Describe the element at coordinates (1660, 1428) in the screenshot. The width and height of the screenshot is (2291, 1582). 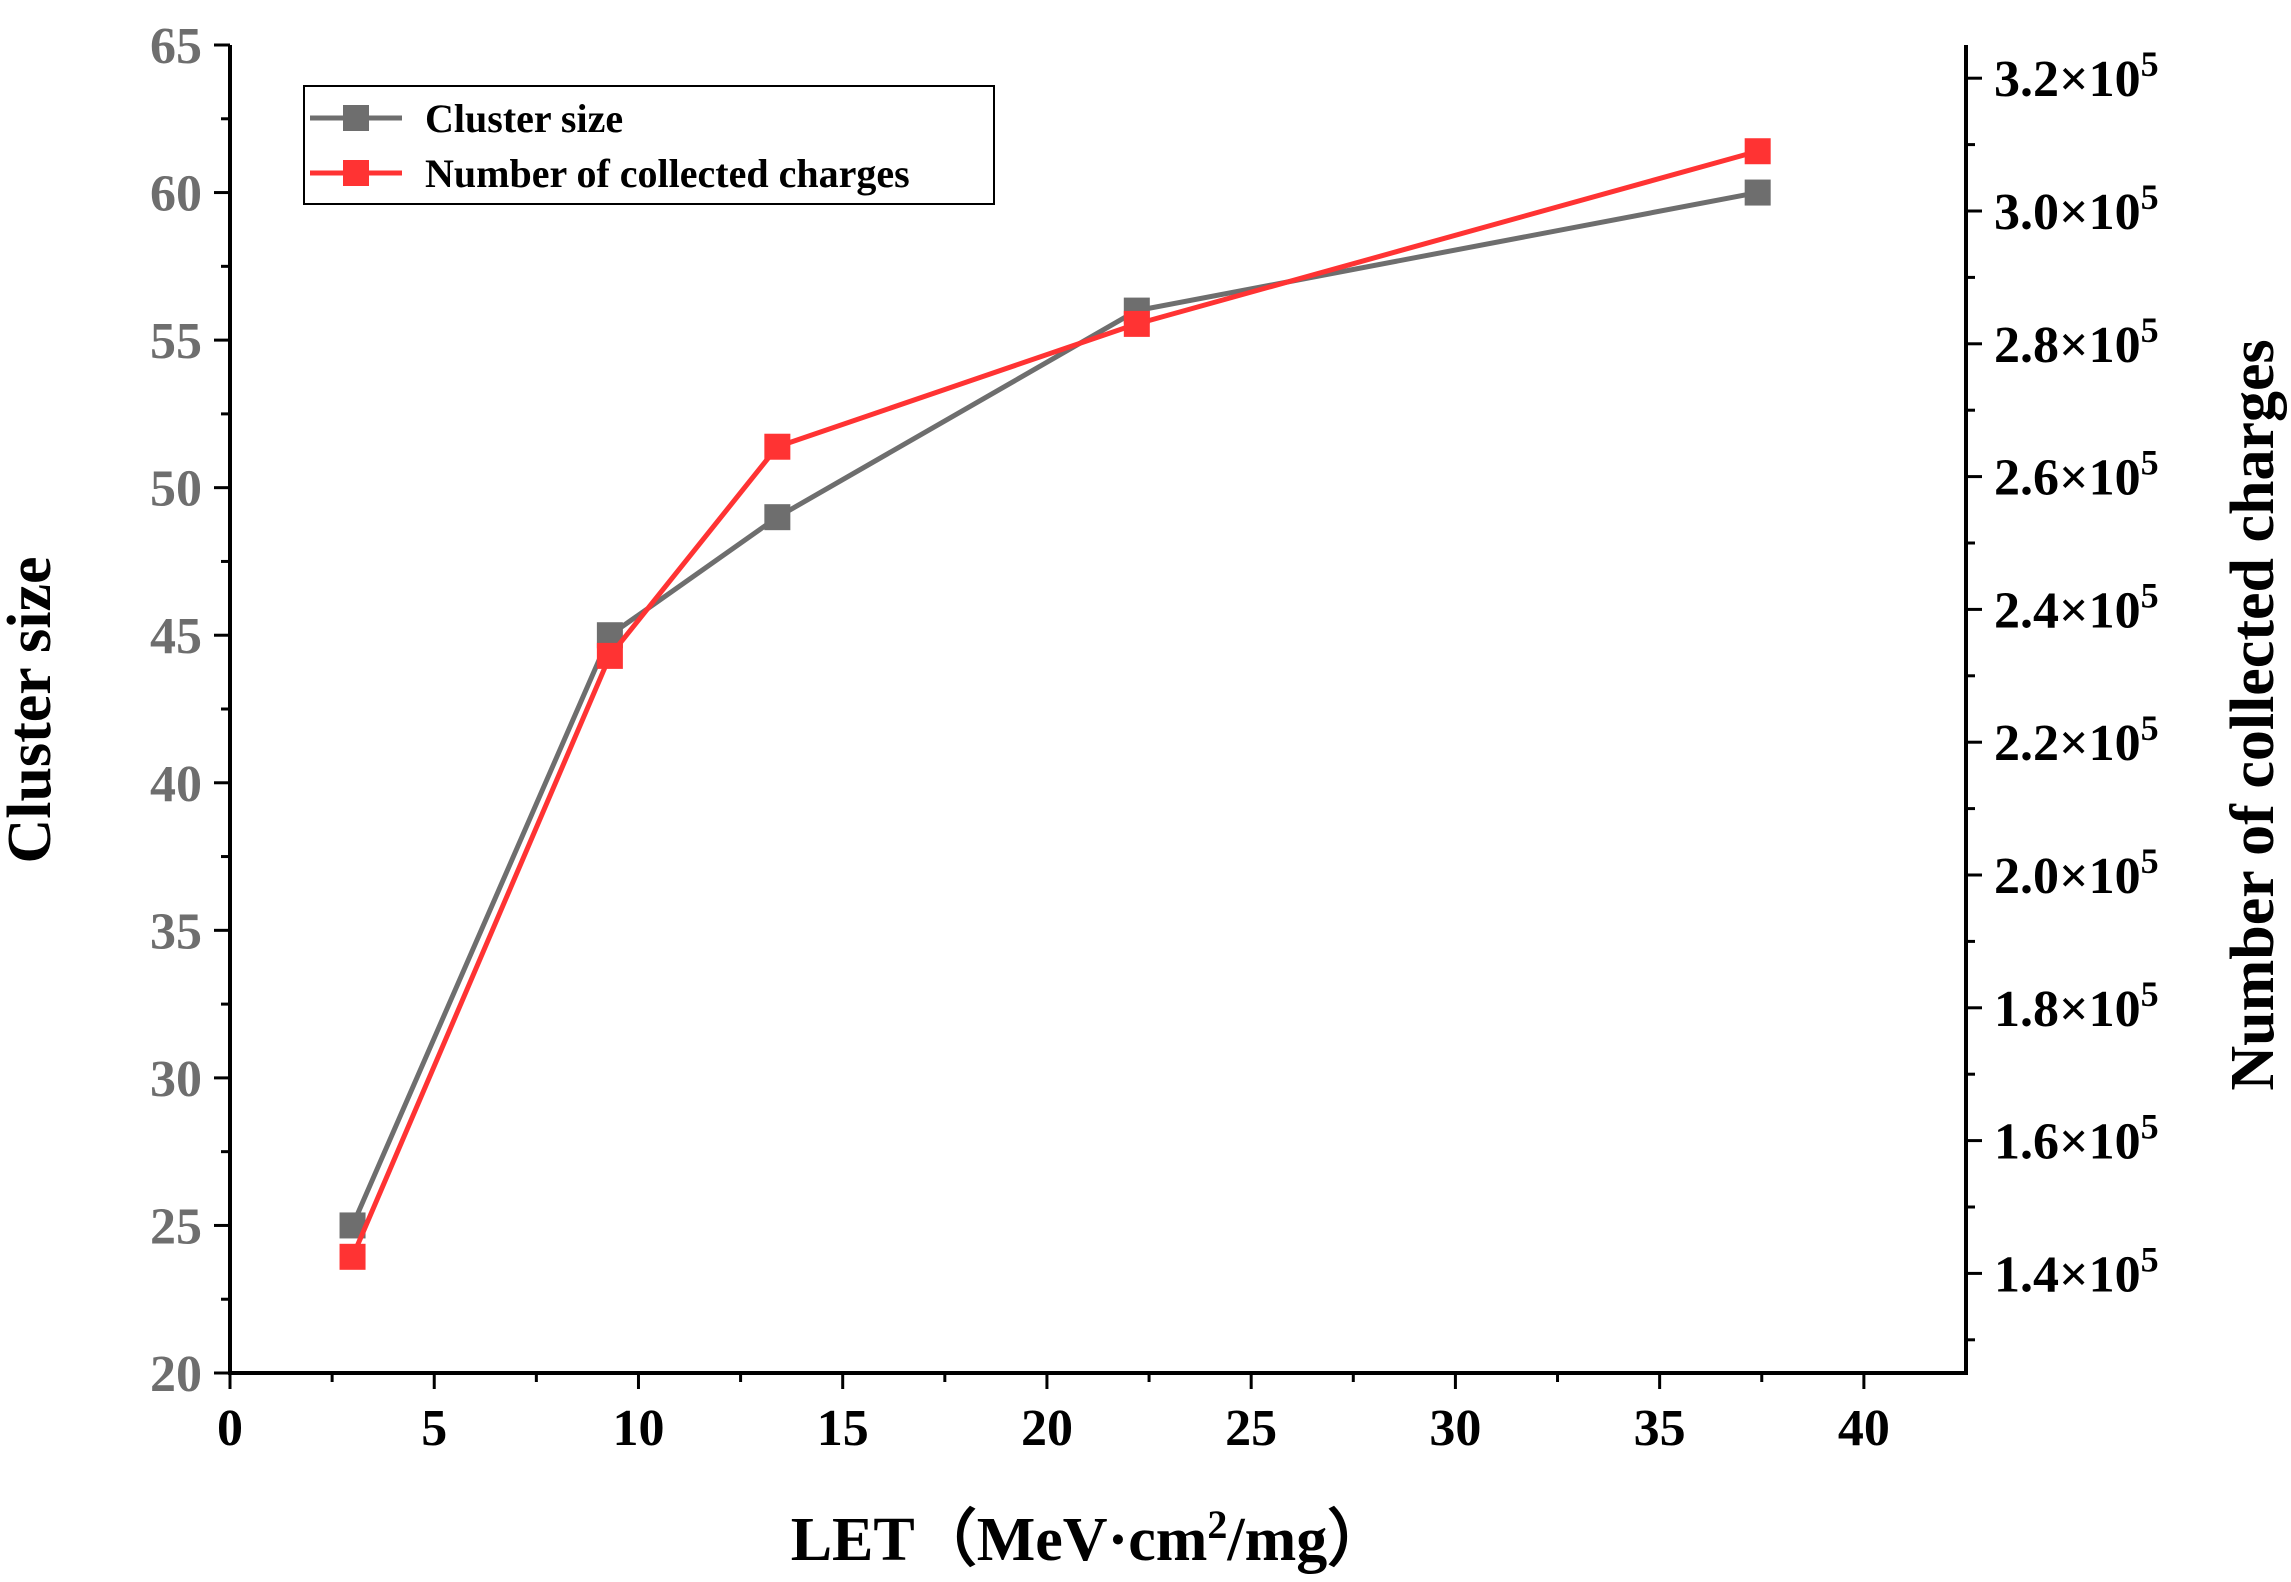
I see `x-tick-label: 35` at that location.